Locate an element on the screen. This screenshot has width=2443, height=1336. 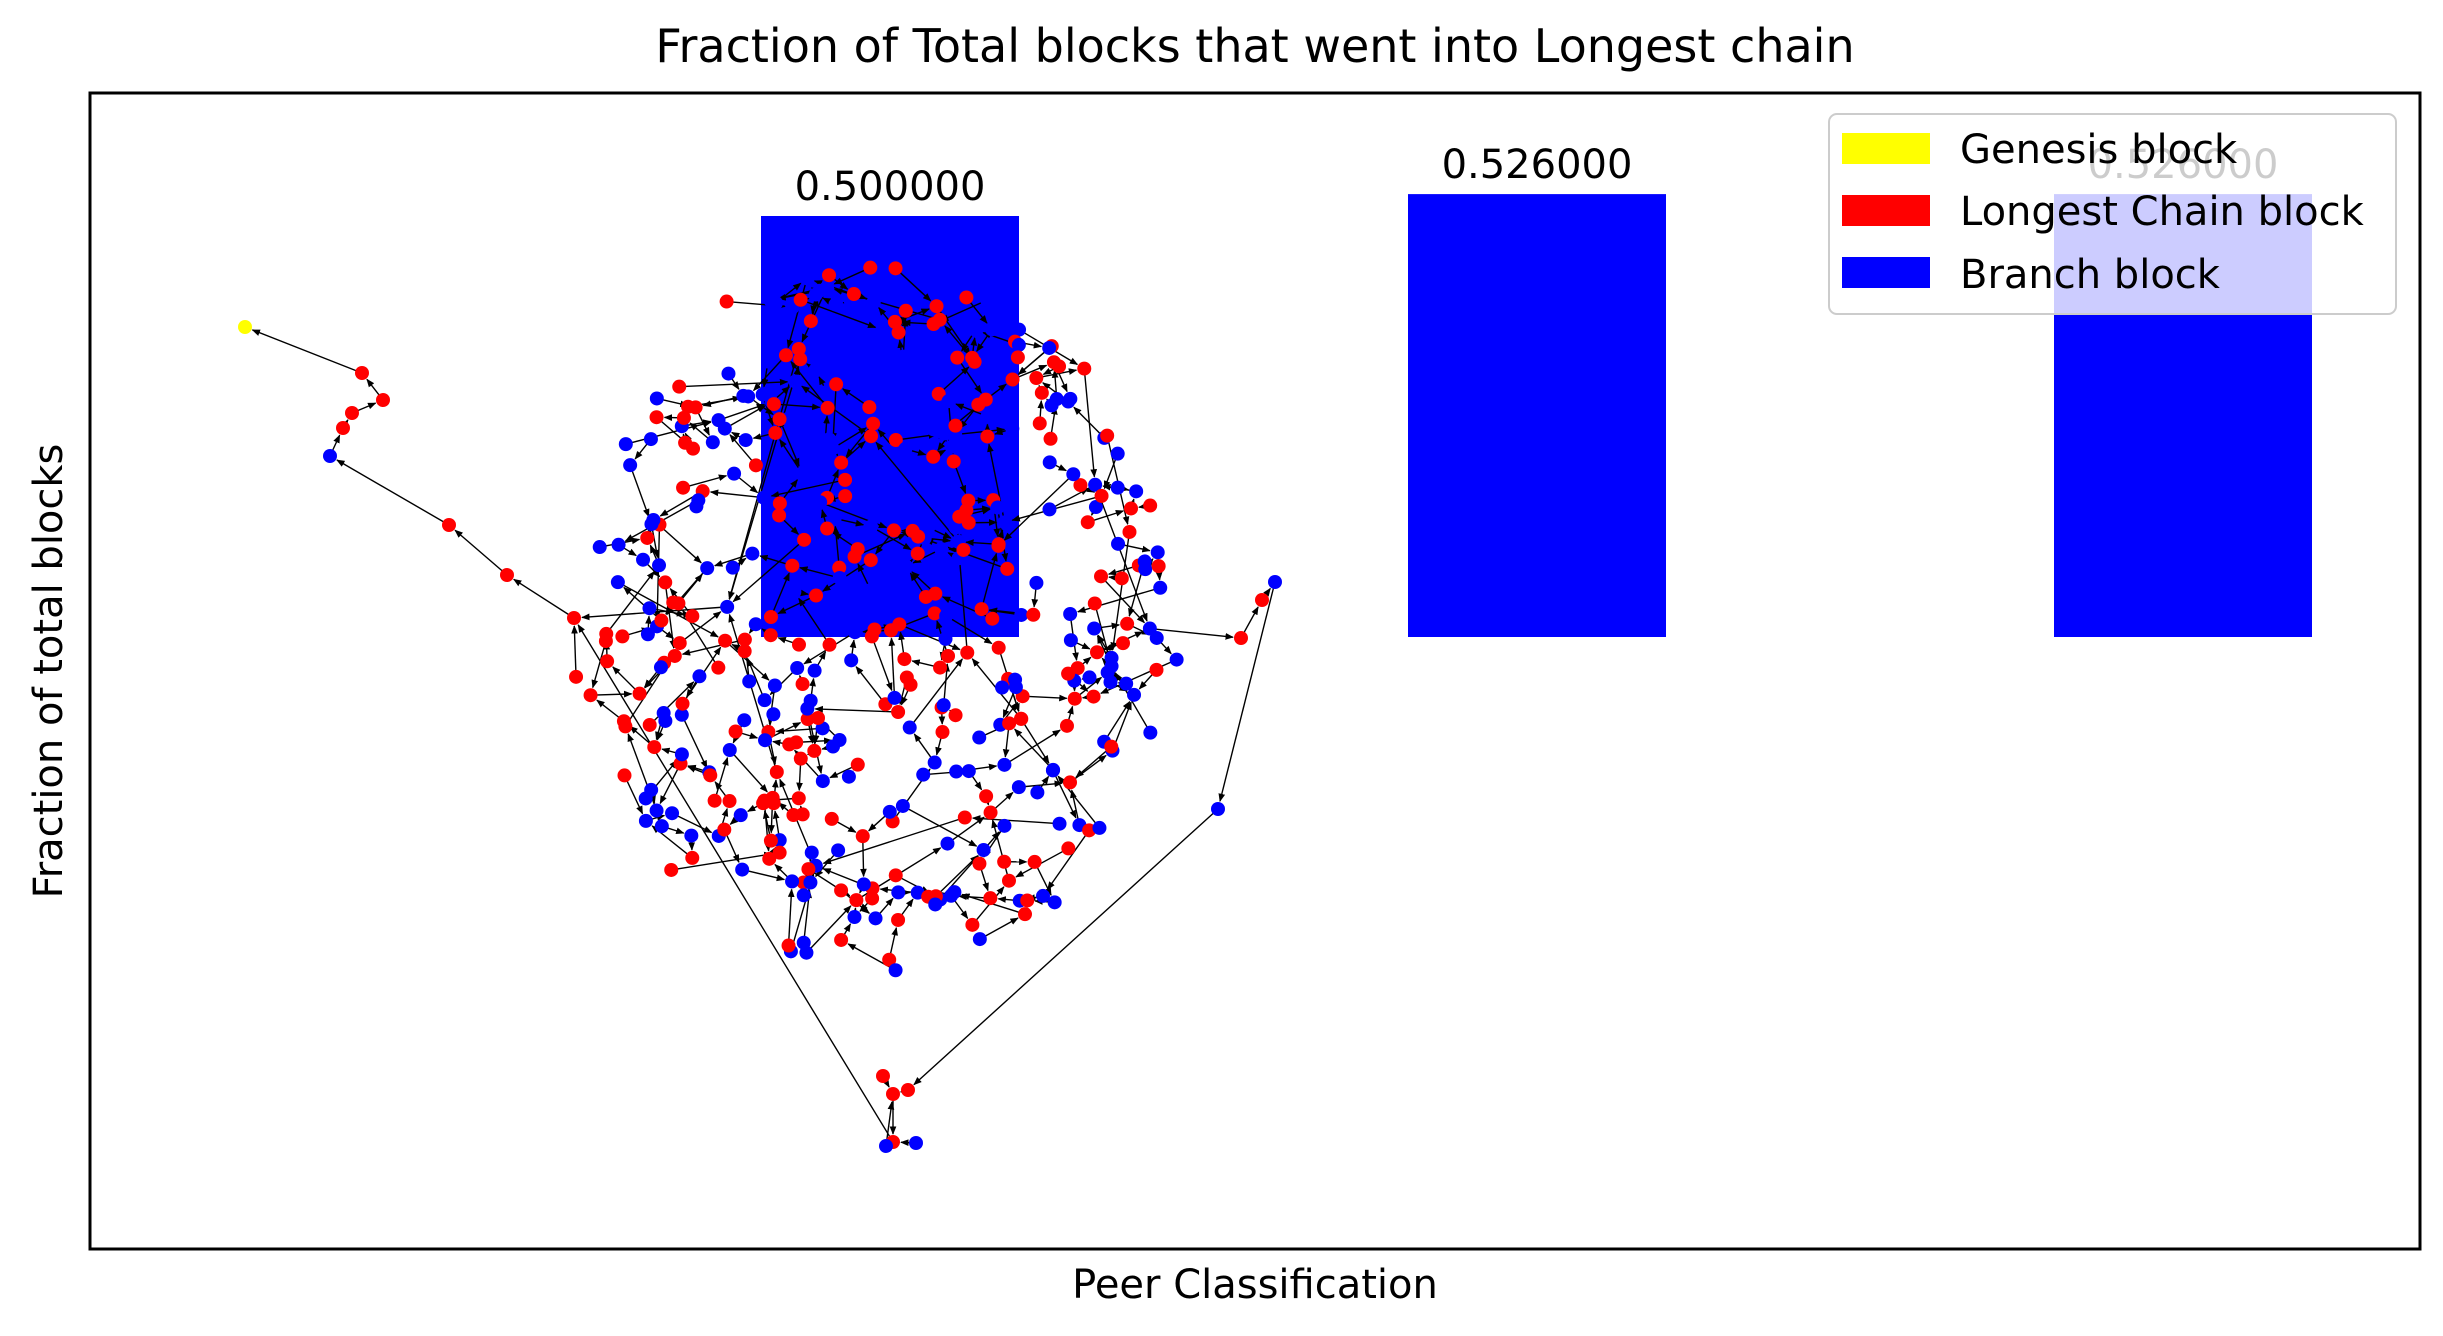
legend-swatch-longest is located at coordinates (1886, 210).